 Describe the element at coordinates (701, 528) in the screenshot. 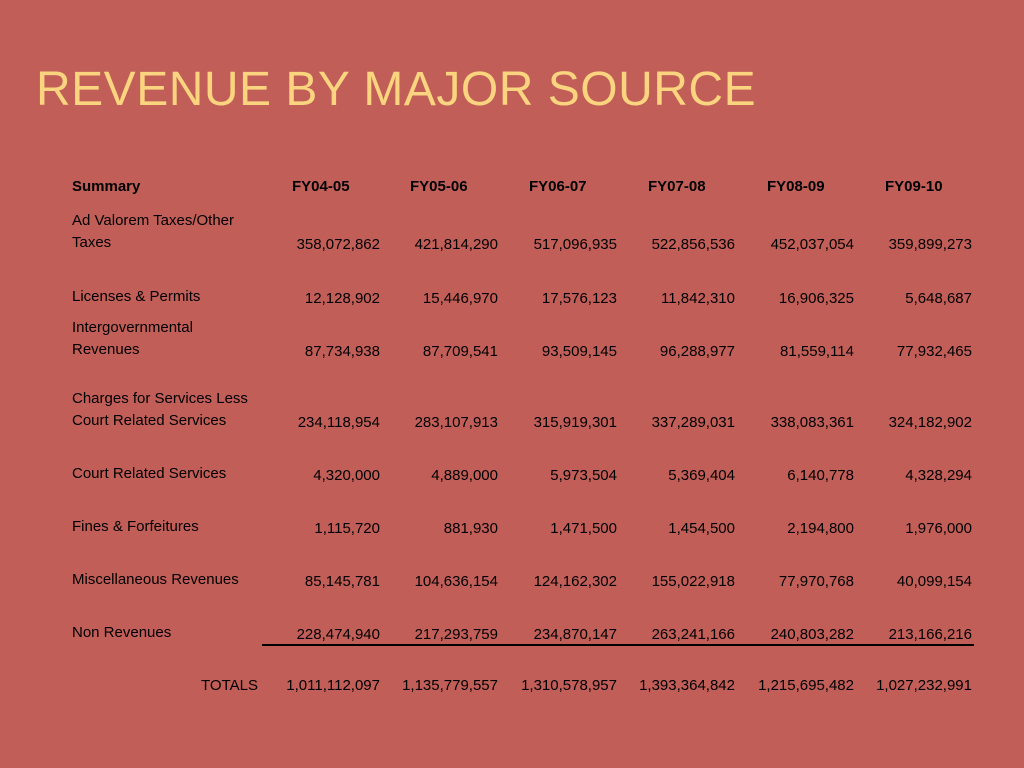

I see `table-cell: 1,454,500` at that location.